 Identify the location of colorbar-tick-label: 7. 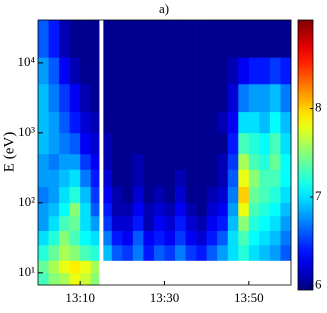
(318, 195).